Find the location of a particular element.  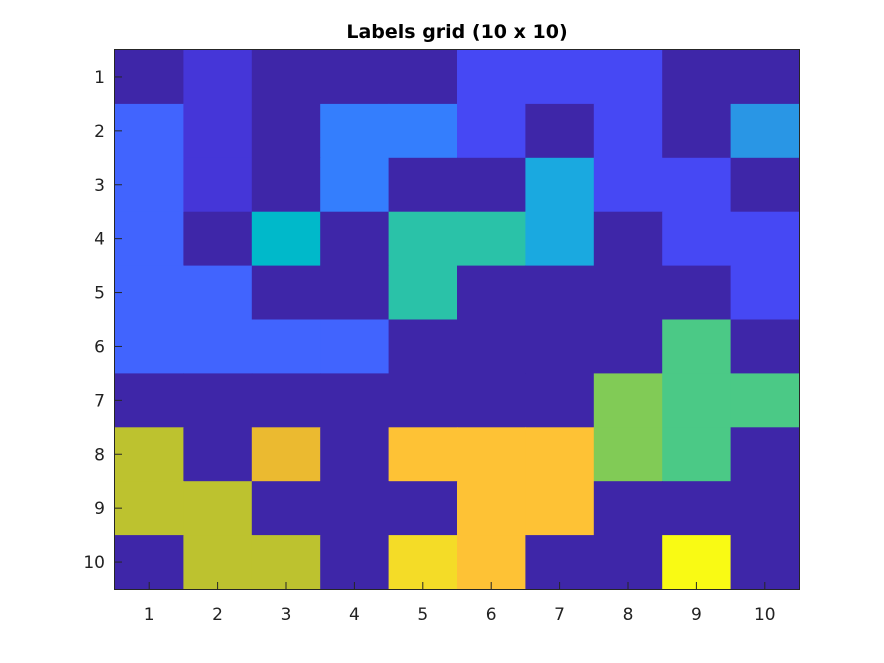

y-axis: 1 2 3 4 5 6 7 8 9 10 is located at coordinates (102, 320).